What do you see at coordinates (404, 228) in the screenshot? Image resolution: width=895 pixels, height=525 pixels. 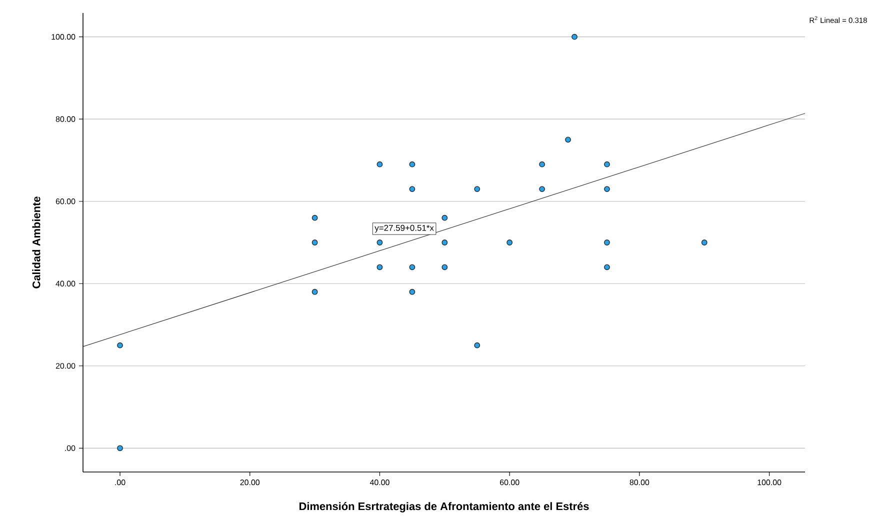 I see `annotation: y=27.59+0.51*x` at bounding box center [404, 228].